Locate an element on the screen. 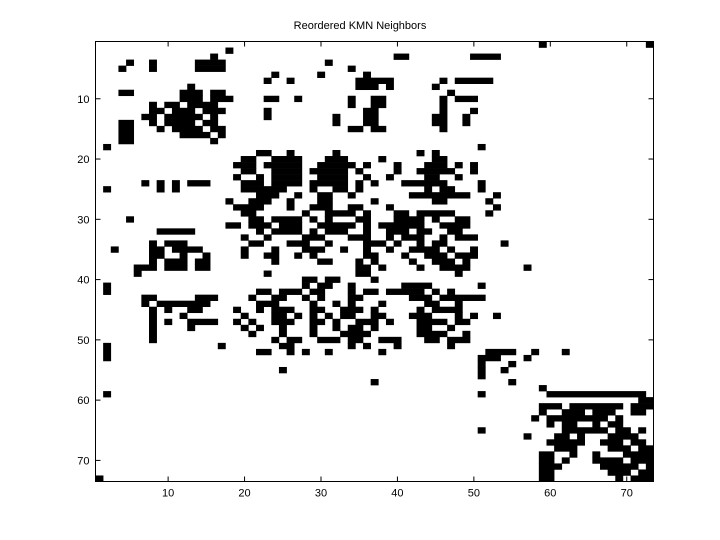 This screenshot has height=540, width=720. y-tick-label: 40 is located at coordinates (83, 281).